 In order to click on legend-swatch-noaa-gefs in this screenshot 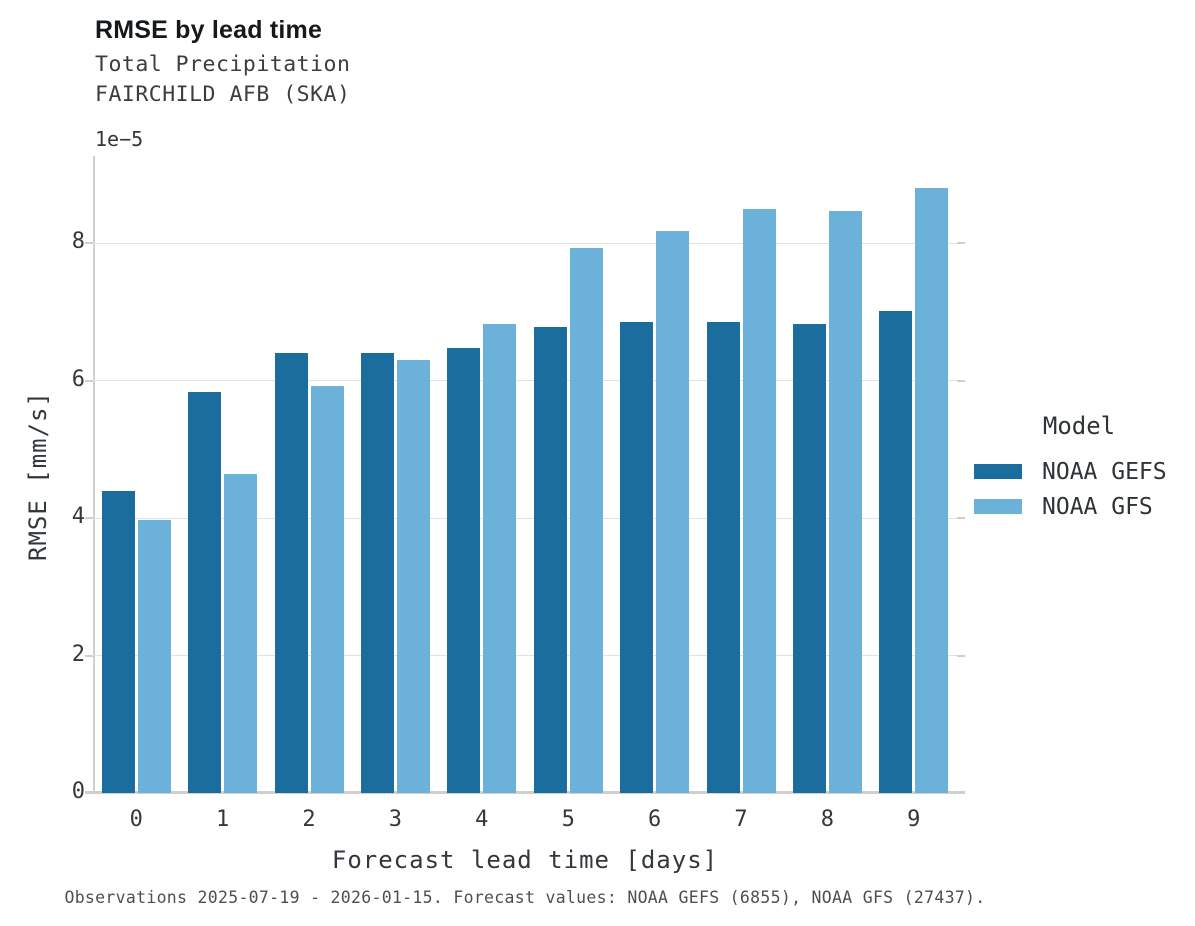, I will do `click(998, 471)`.